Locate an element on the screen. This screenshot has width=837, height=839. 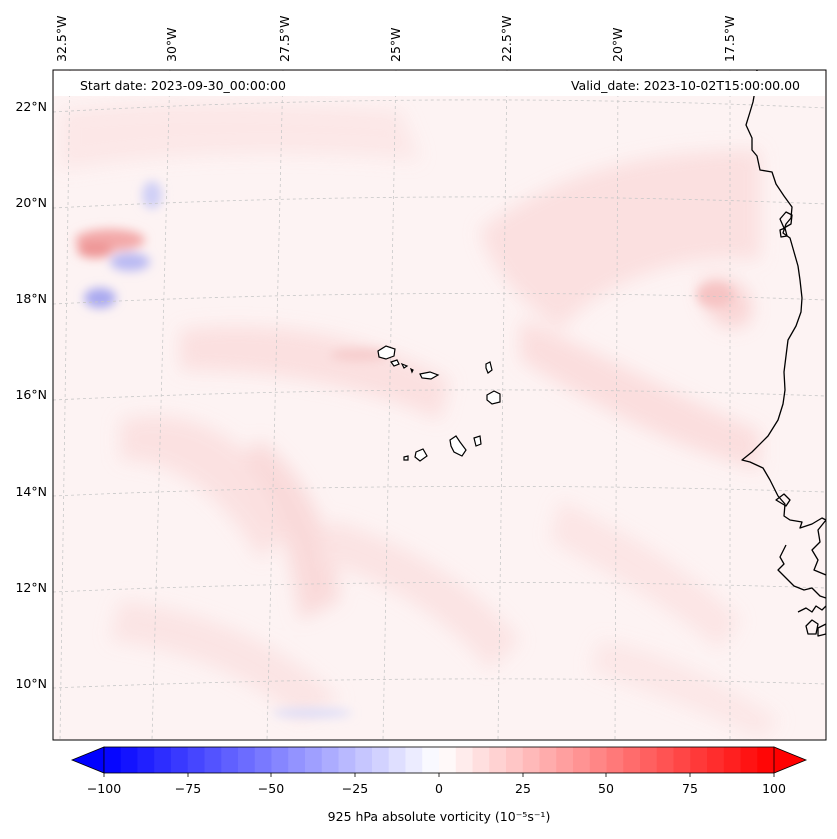
lat-label-14n: 14°N is located at coordinates (31, 491).